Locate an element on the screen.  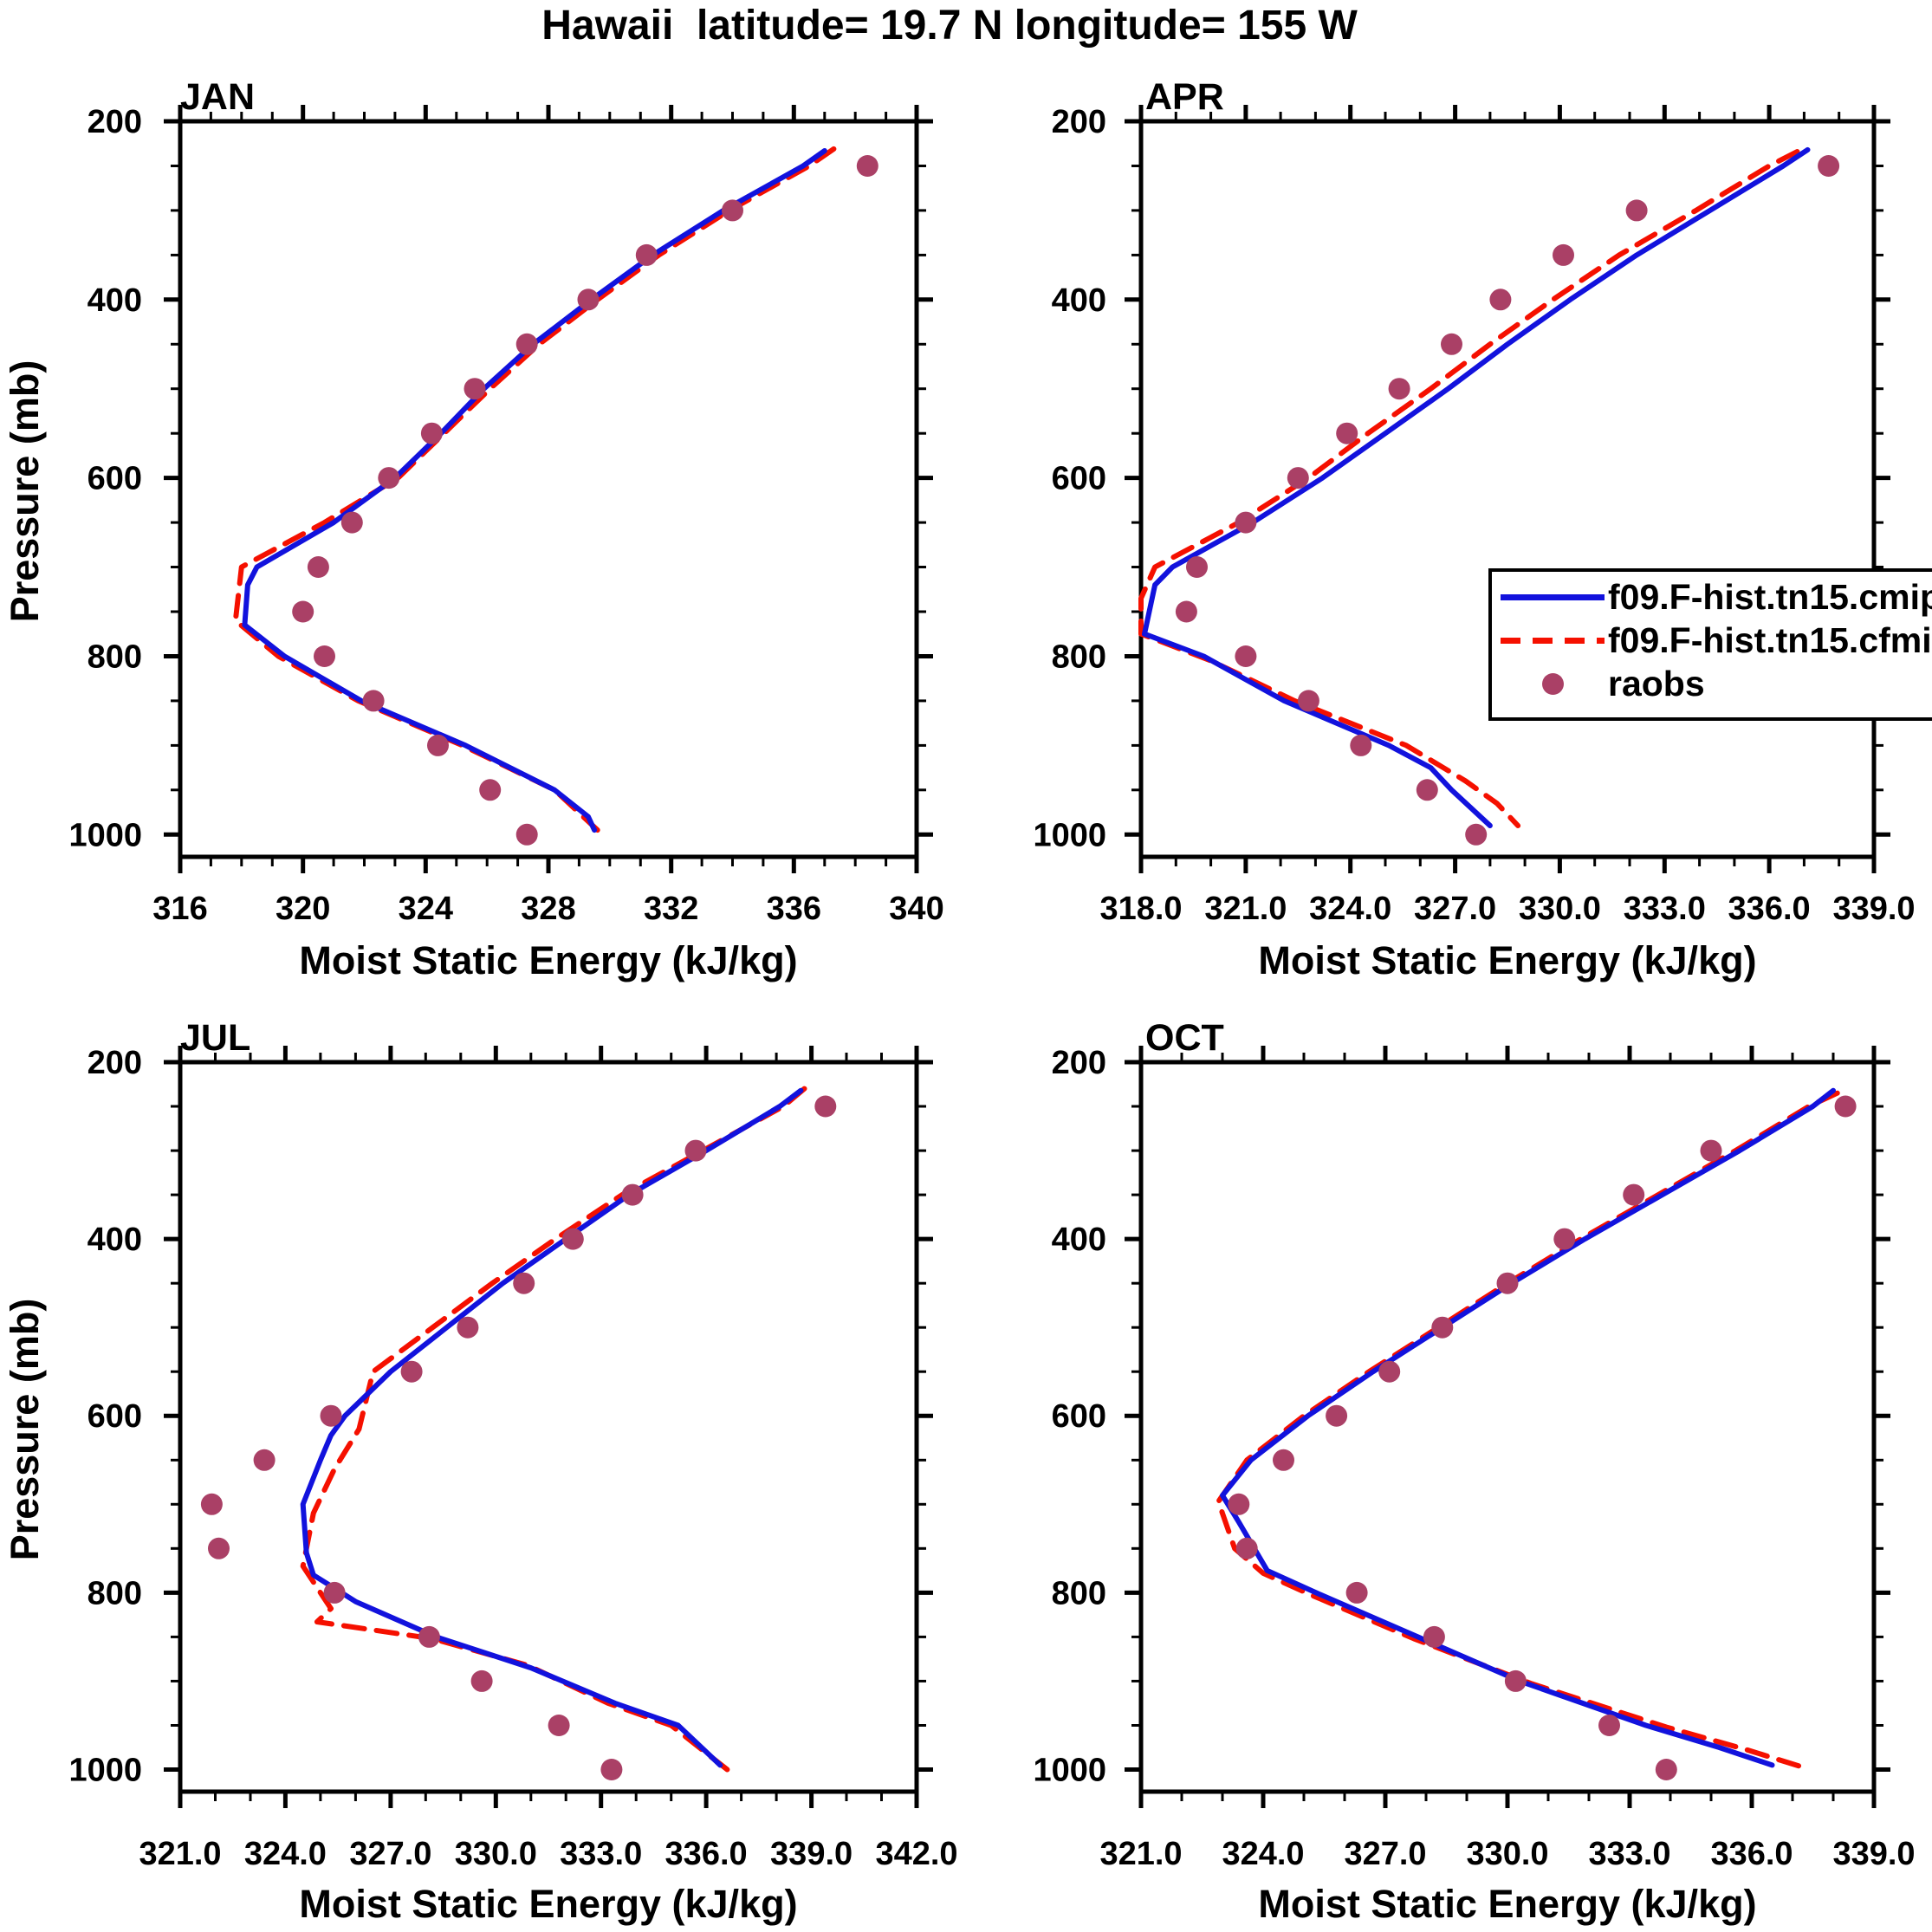
x-tick-label: 324 is located at coordinates (426, 909).